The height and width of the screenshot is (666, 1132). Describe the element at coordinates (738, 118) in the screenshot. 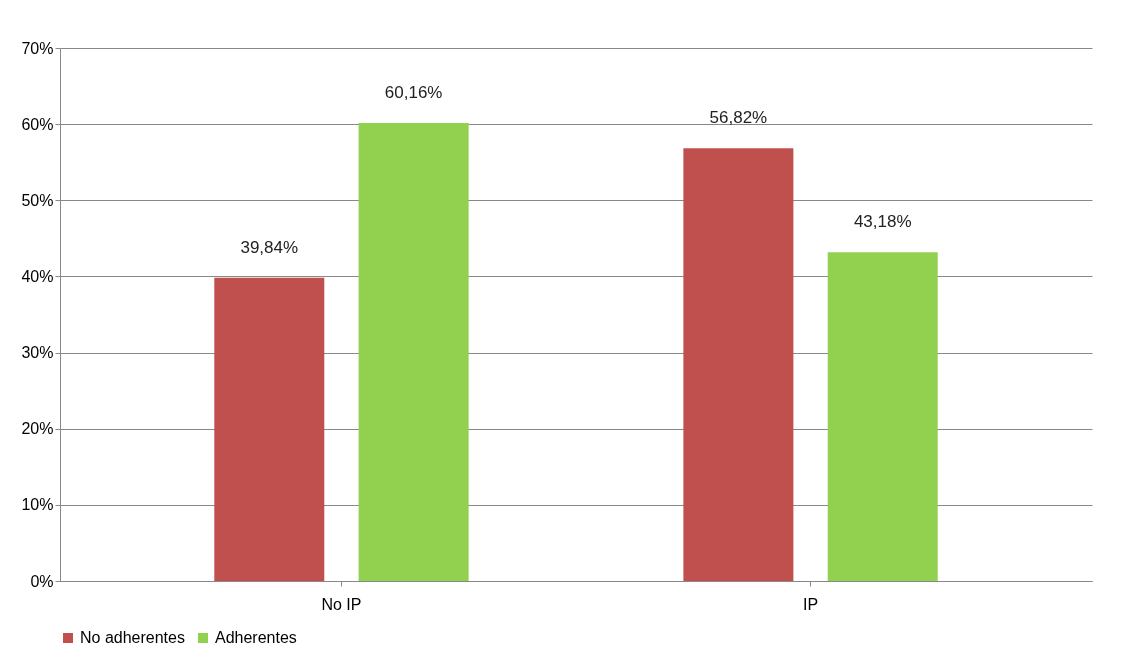

I see `data-label: 56,82%` at that location.